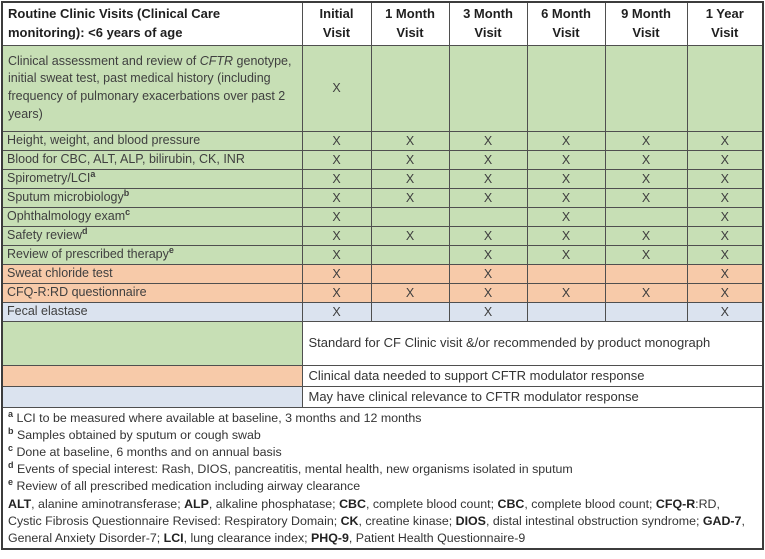  What do you see at coordinates (566, 13) in the screenshot?
I see `visit-header-line1: 6 Month` at bounding box center [566, 13].